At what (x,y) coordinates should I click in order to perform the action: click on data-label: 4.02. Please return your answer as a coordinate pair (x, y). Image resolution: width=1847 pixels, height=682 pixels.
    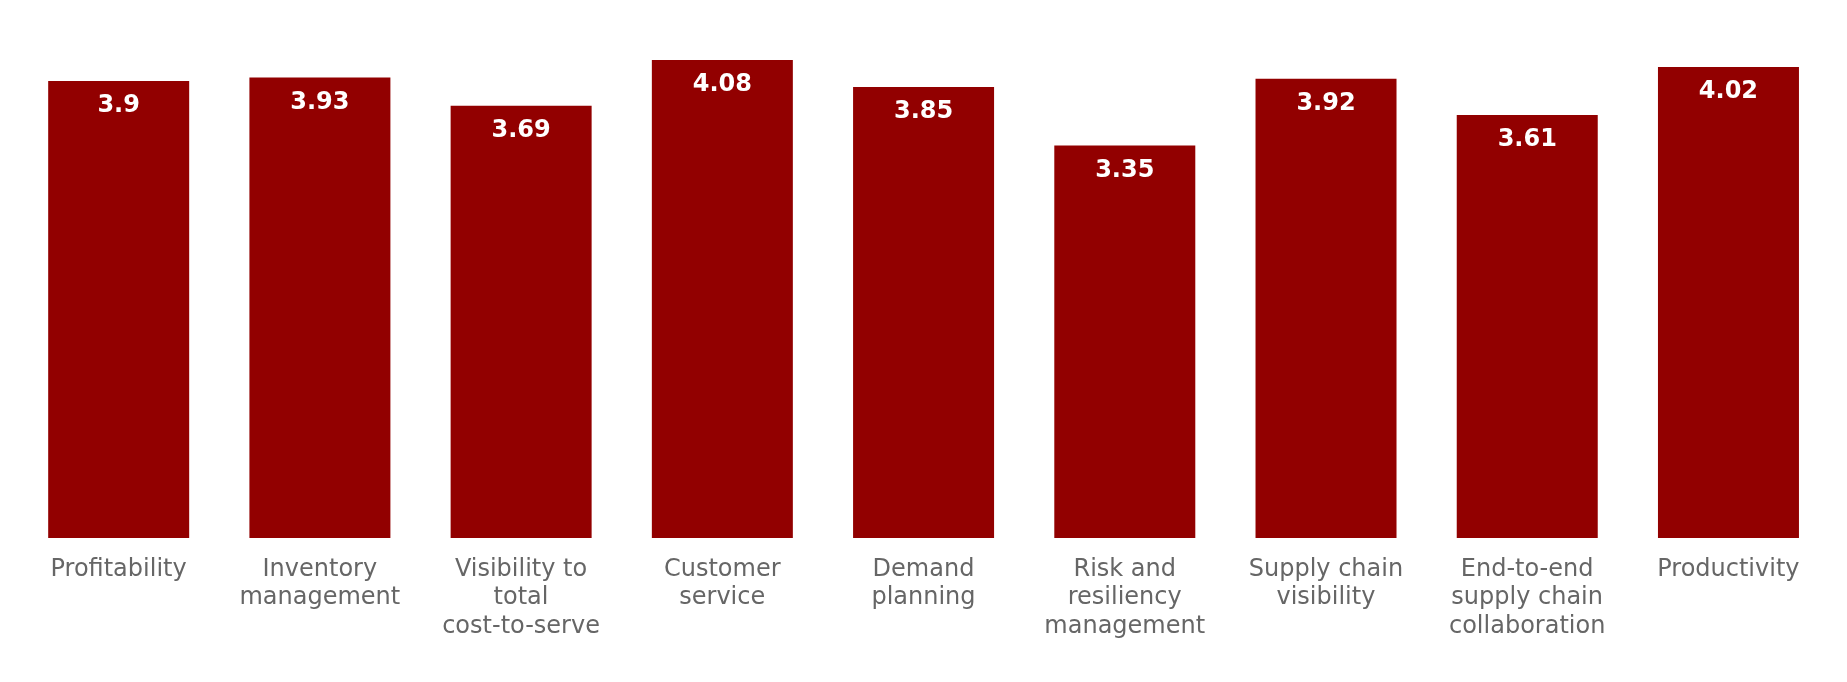
    Looking at the image, I should click on (1728, 90).